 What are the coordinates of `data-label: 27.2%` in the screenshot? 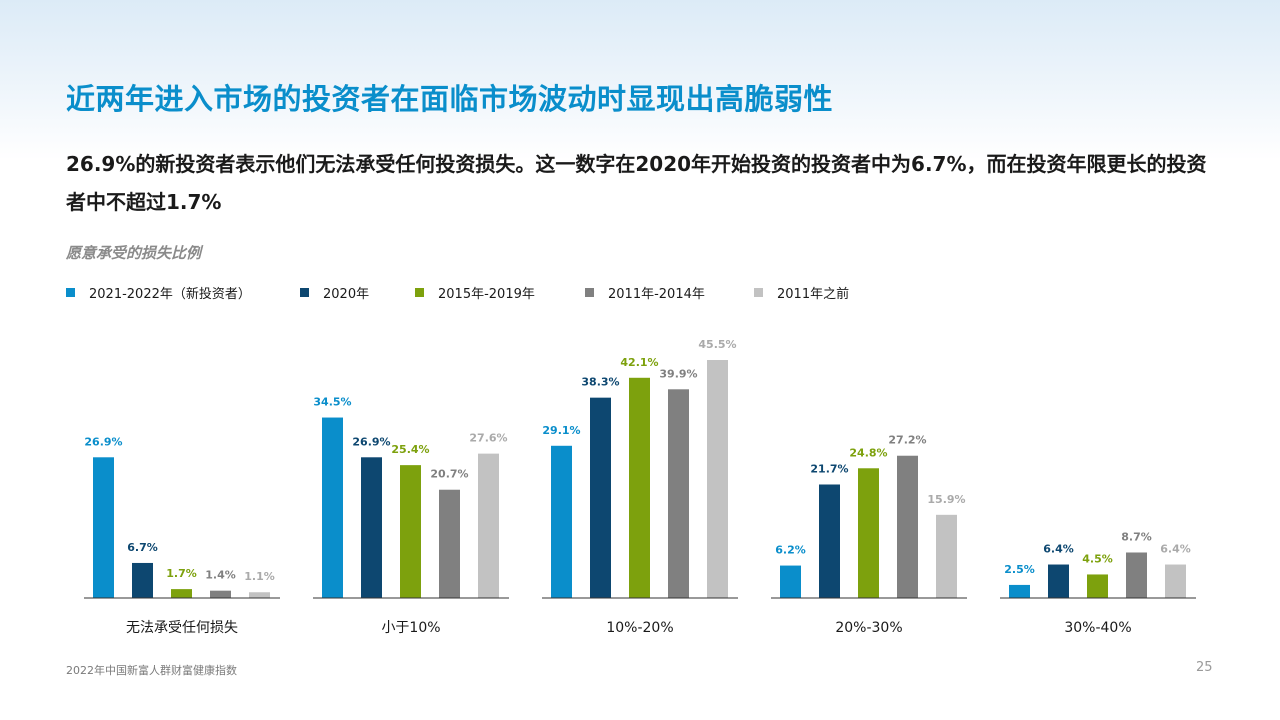 It's located at (907, 440).